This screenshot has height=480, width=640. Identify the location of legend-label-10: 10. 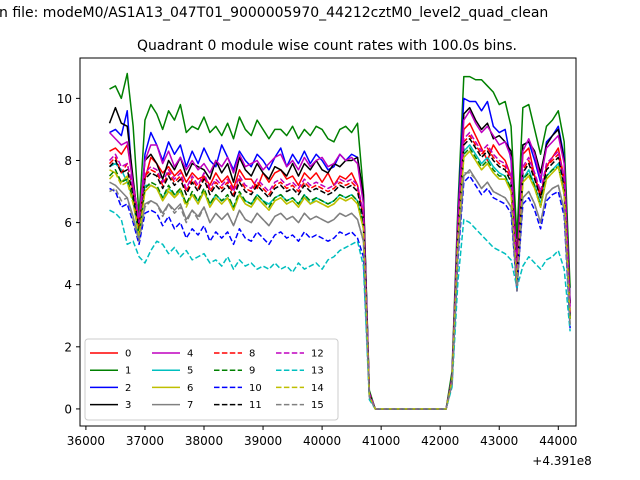
(255, 388).